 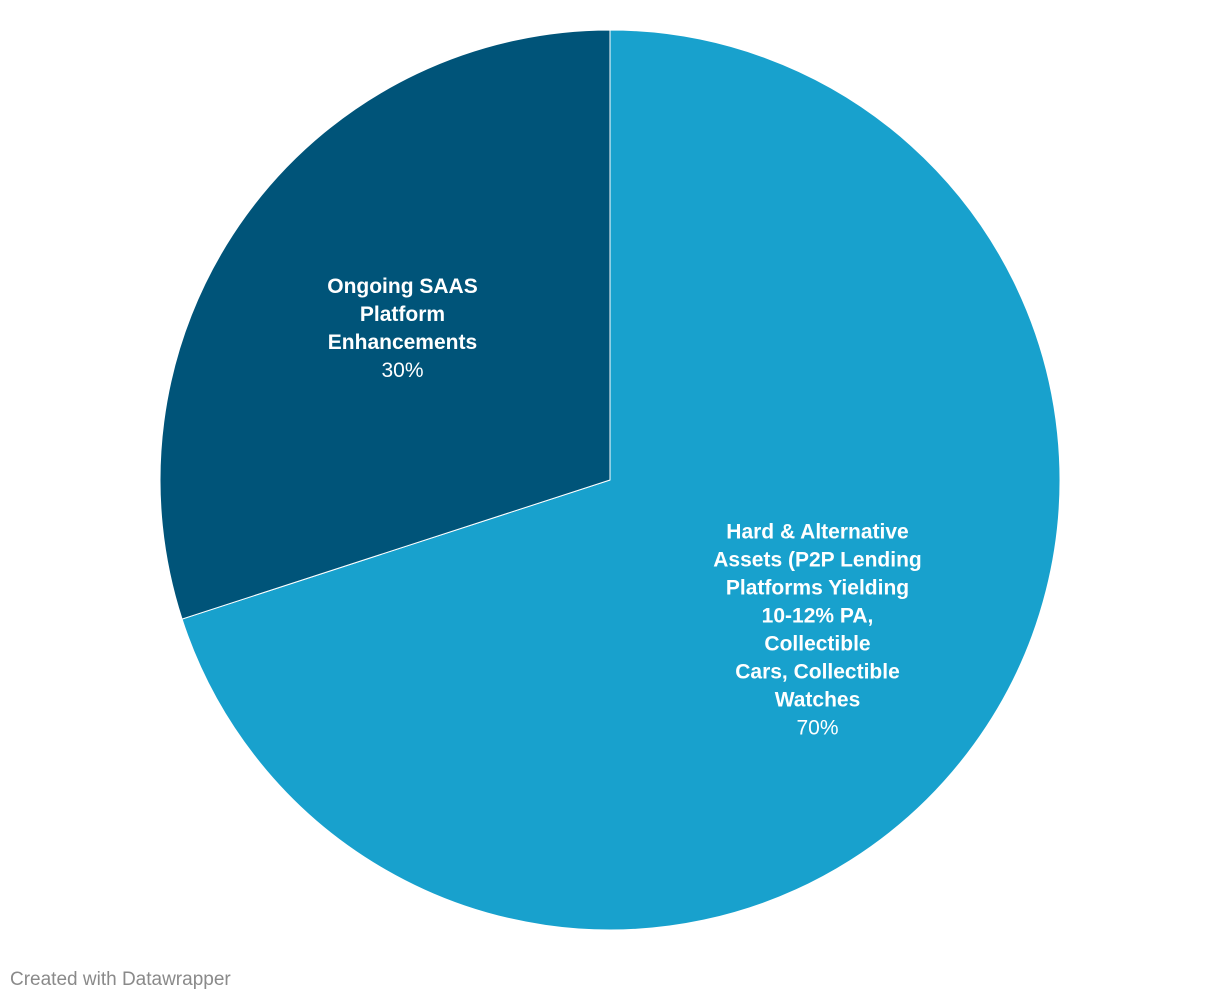 What do you see at coordinates (817, 727) in the screenshot?
I see `slice-value-0: 70%` at bounding box center [817, 727].